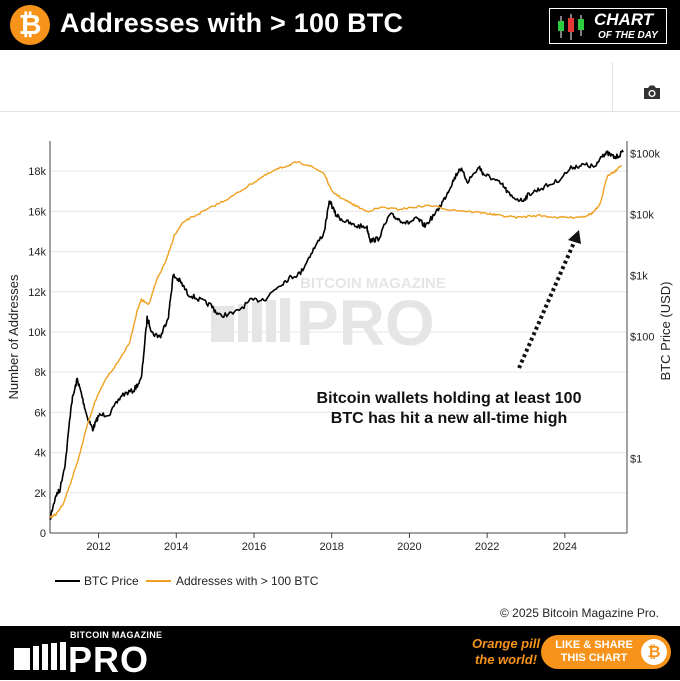  I want to click on like-share-label: LIKE & SHARE THIS CHART, so click(594, 652).